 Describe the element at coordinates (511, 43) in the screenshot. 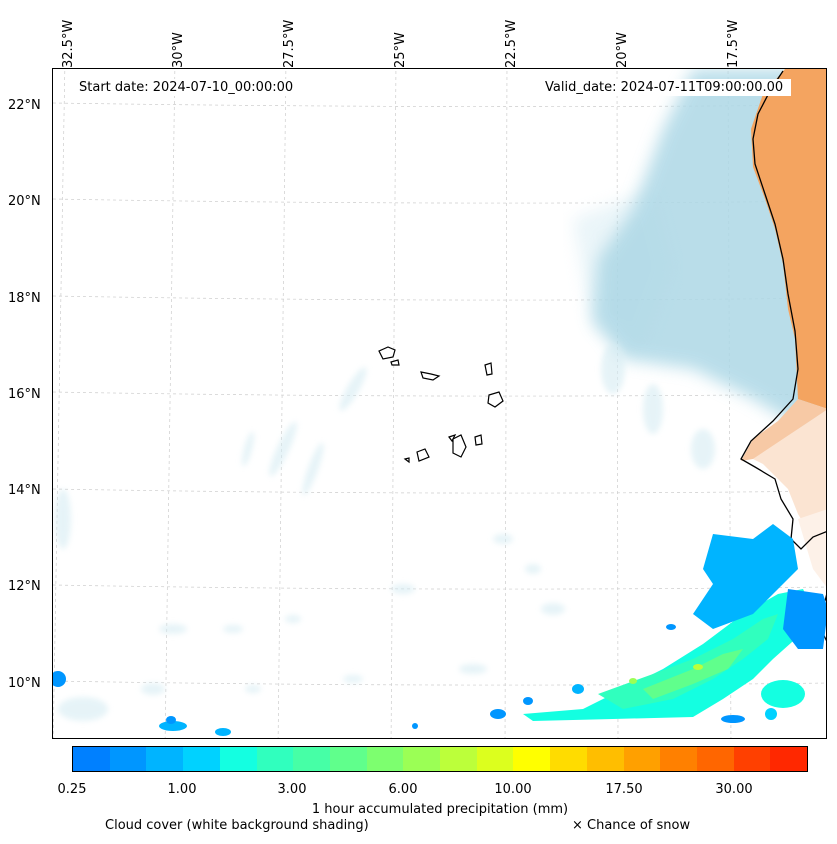

I see `lon-label: 22.5°W` at that location.